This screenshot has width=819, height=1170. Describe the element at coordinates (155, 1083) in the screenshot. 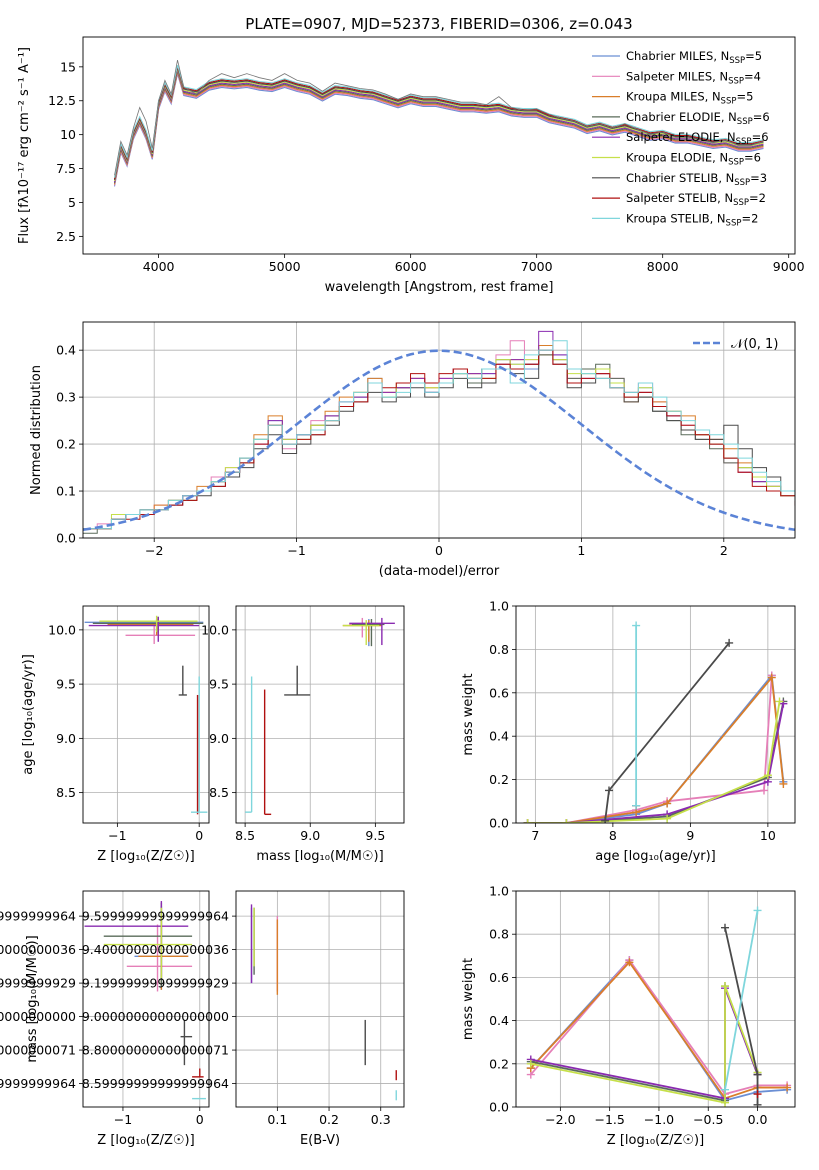

I see `y-tick-label: 8.59999999999999964` at that location.